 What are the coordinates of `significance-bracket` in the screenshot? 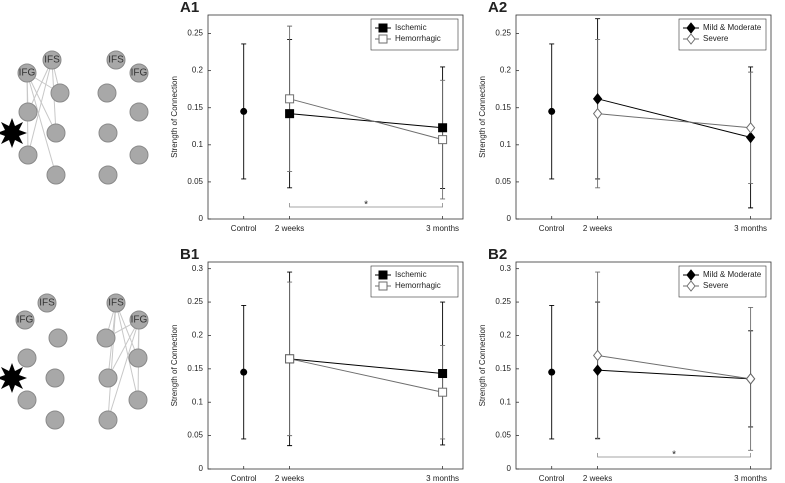 It's located at (674, 455).